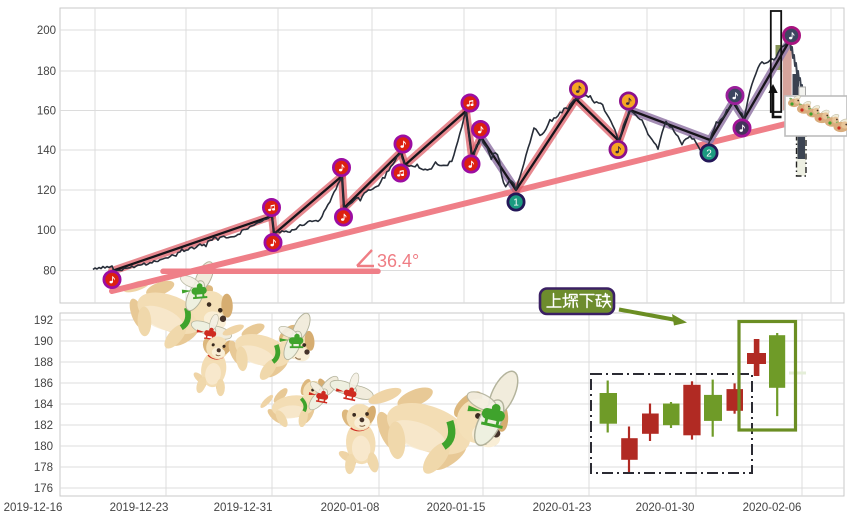  Describe the element at coordinates (709, 154) in the screenshot. I see `svg-text: 2` at that location.